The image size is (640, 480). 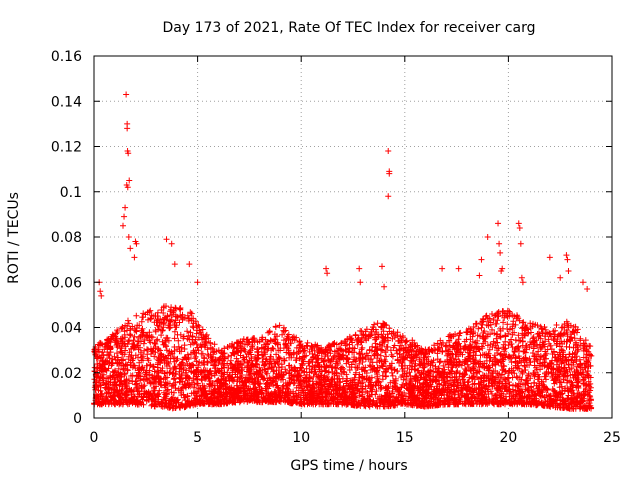 I want to click on y-tick-label: 0.04, so click(x=66, y=329).